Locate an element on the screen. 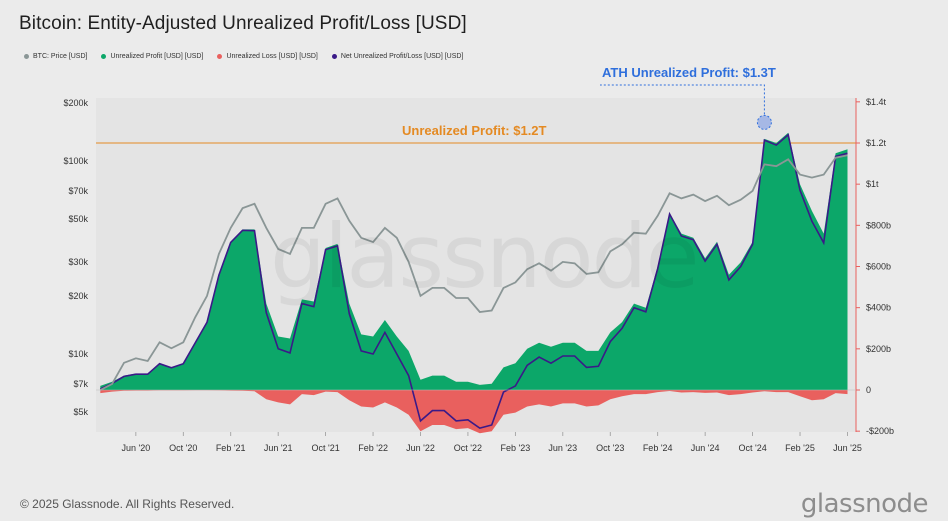 This screenshot has height=521, width=948. ath-marker is located at coordinates (764, 122).